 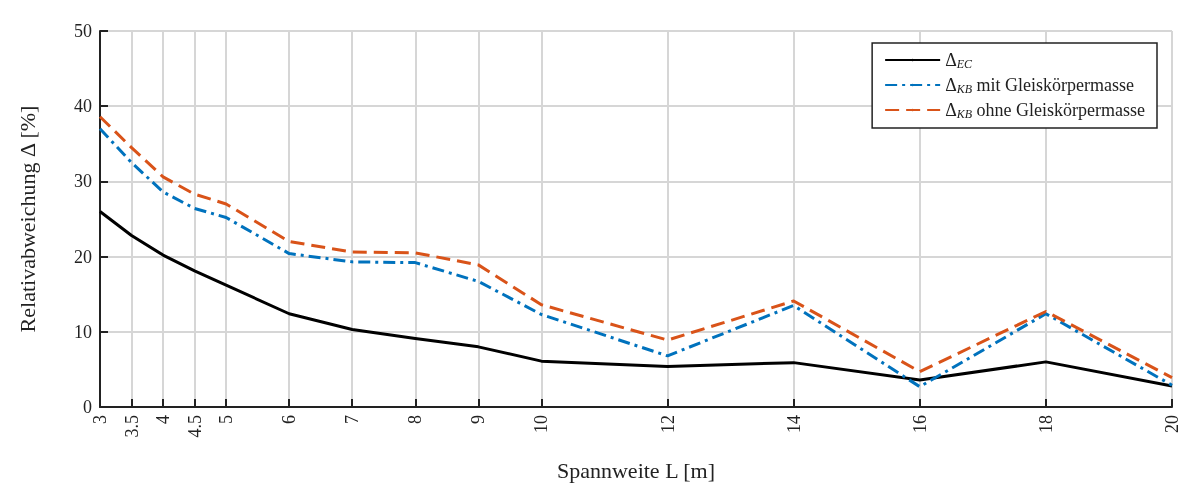 I want to click on y-axis-title: Relativabweichung Δ [%], so click(x=27, y=219).